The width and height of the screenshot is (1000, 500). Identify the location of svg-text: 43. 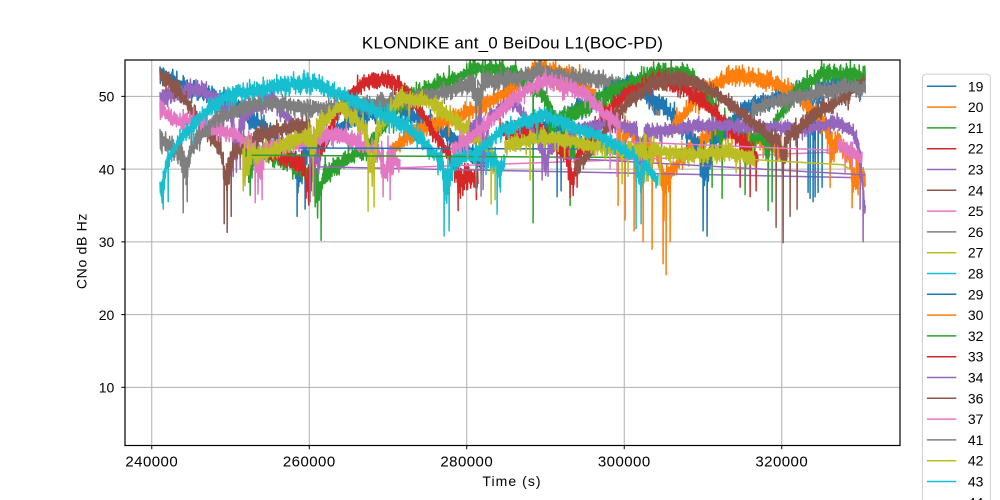
(976, 482).